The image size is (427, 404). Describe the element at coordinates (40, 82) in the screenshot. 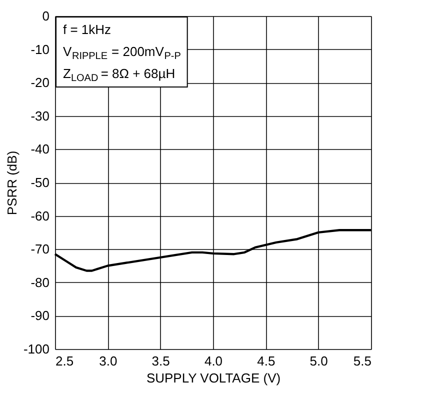

I see `y-tick-label: -20` at that location.